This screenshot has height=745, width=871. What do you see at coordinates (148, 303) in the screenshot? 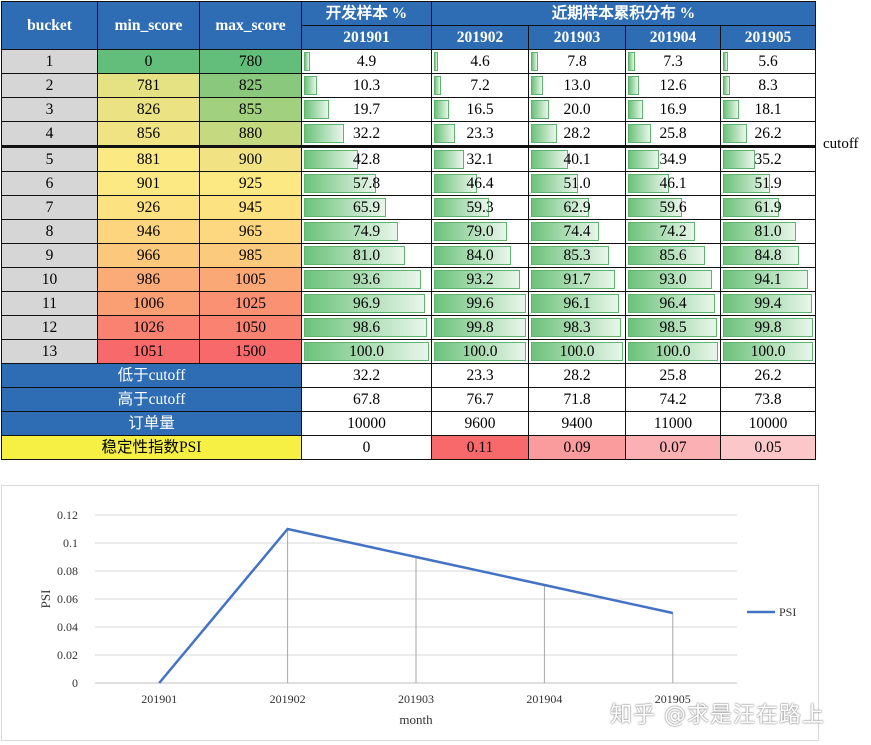
I see `min-score-cell: 1006` at bounding box center [148, 303].